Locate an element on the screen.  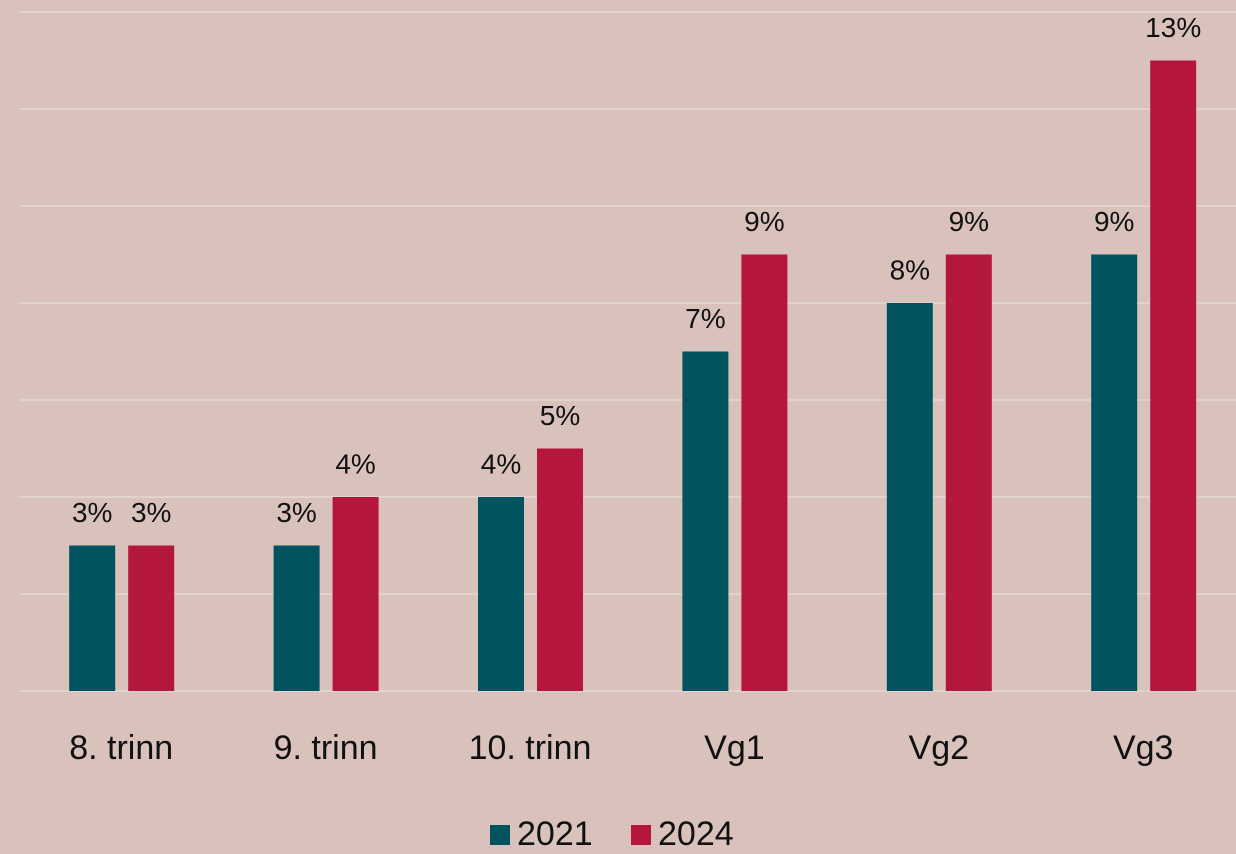
x-tick-label: 8. trinn is located at coordinates (121, 748).